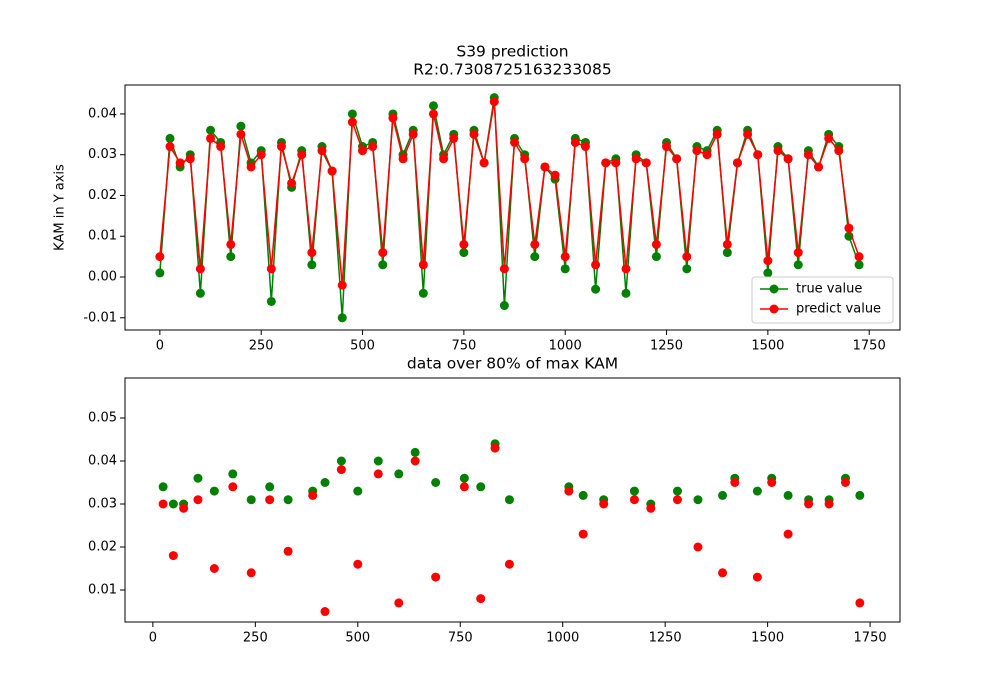 The image size is (1000, 700). What do you see at coordinates (153, 638) in the screenshot?
I see `x-tick-label: 0` at bounding box center [153, 638].